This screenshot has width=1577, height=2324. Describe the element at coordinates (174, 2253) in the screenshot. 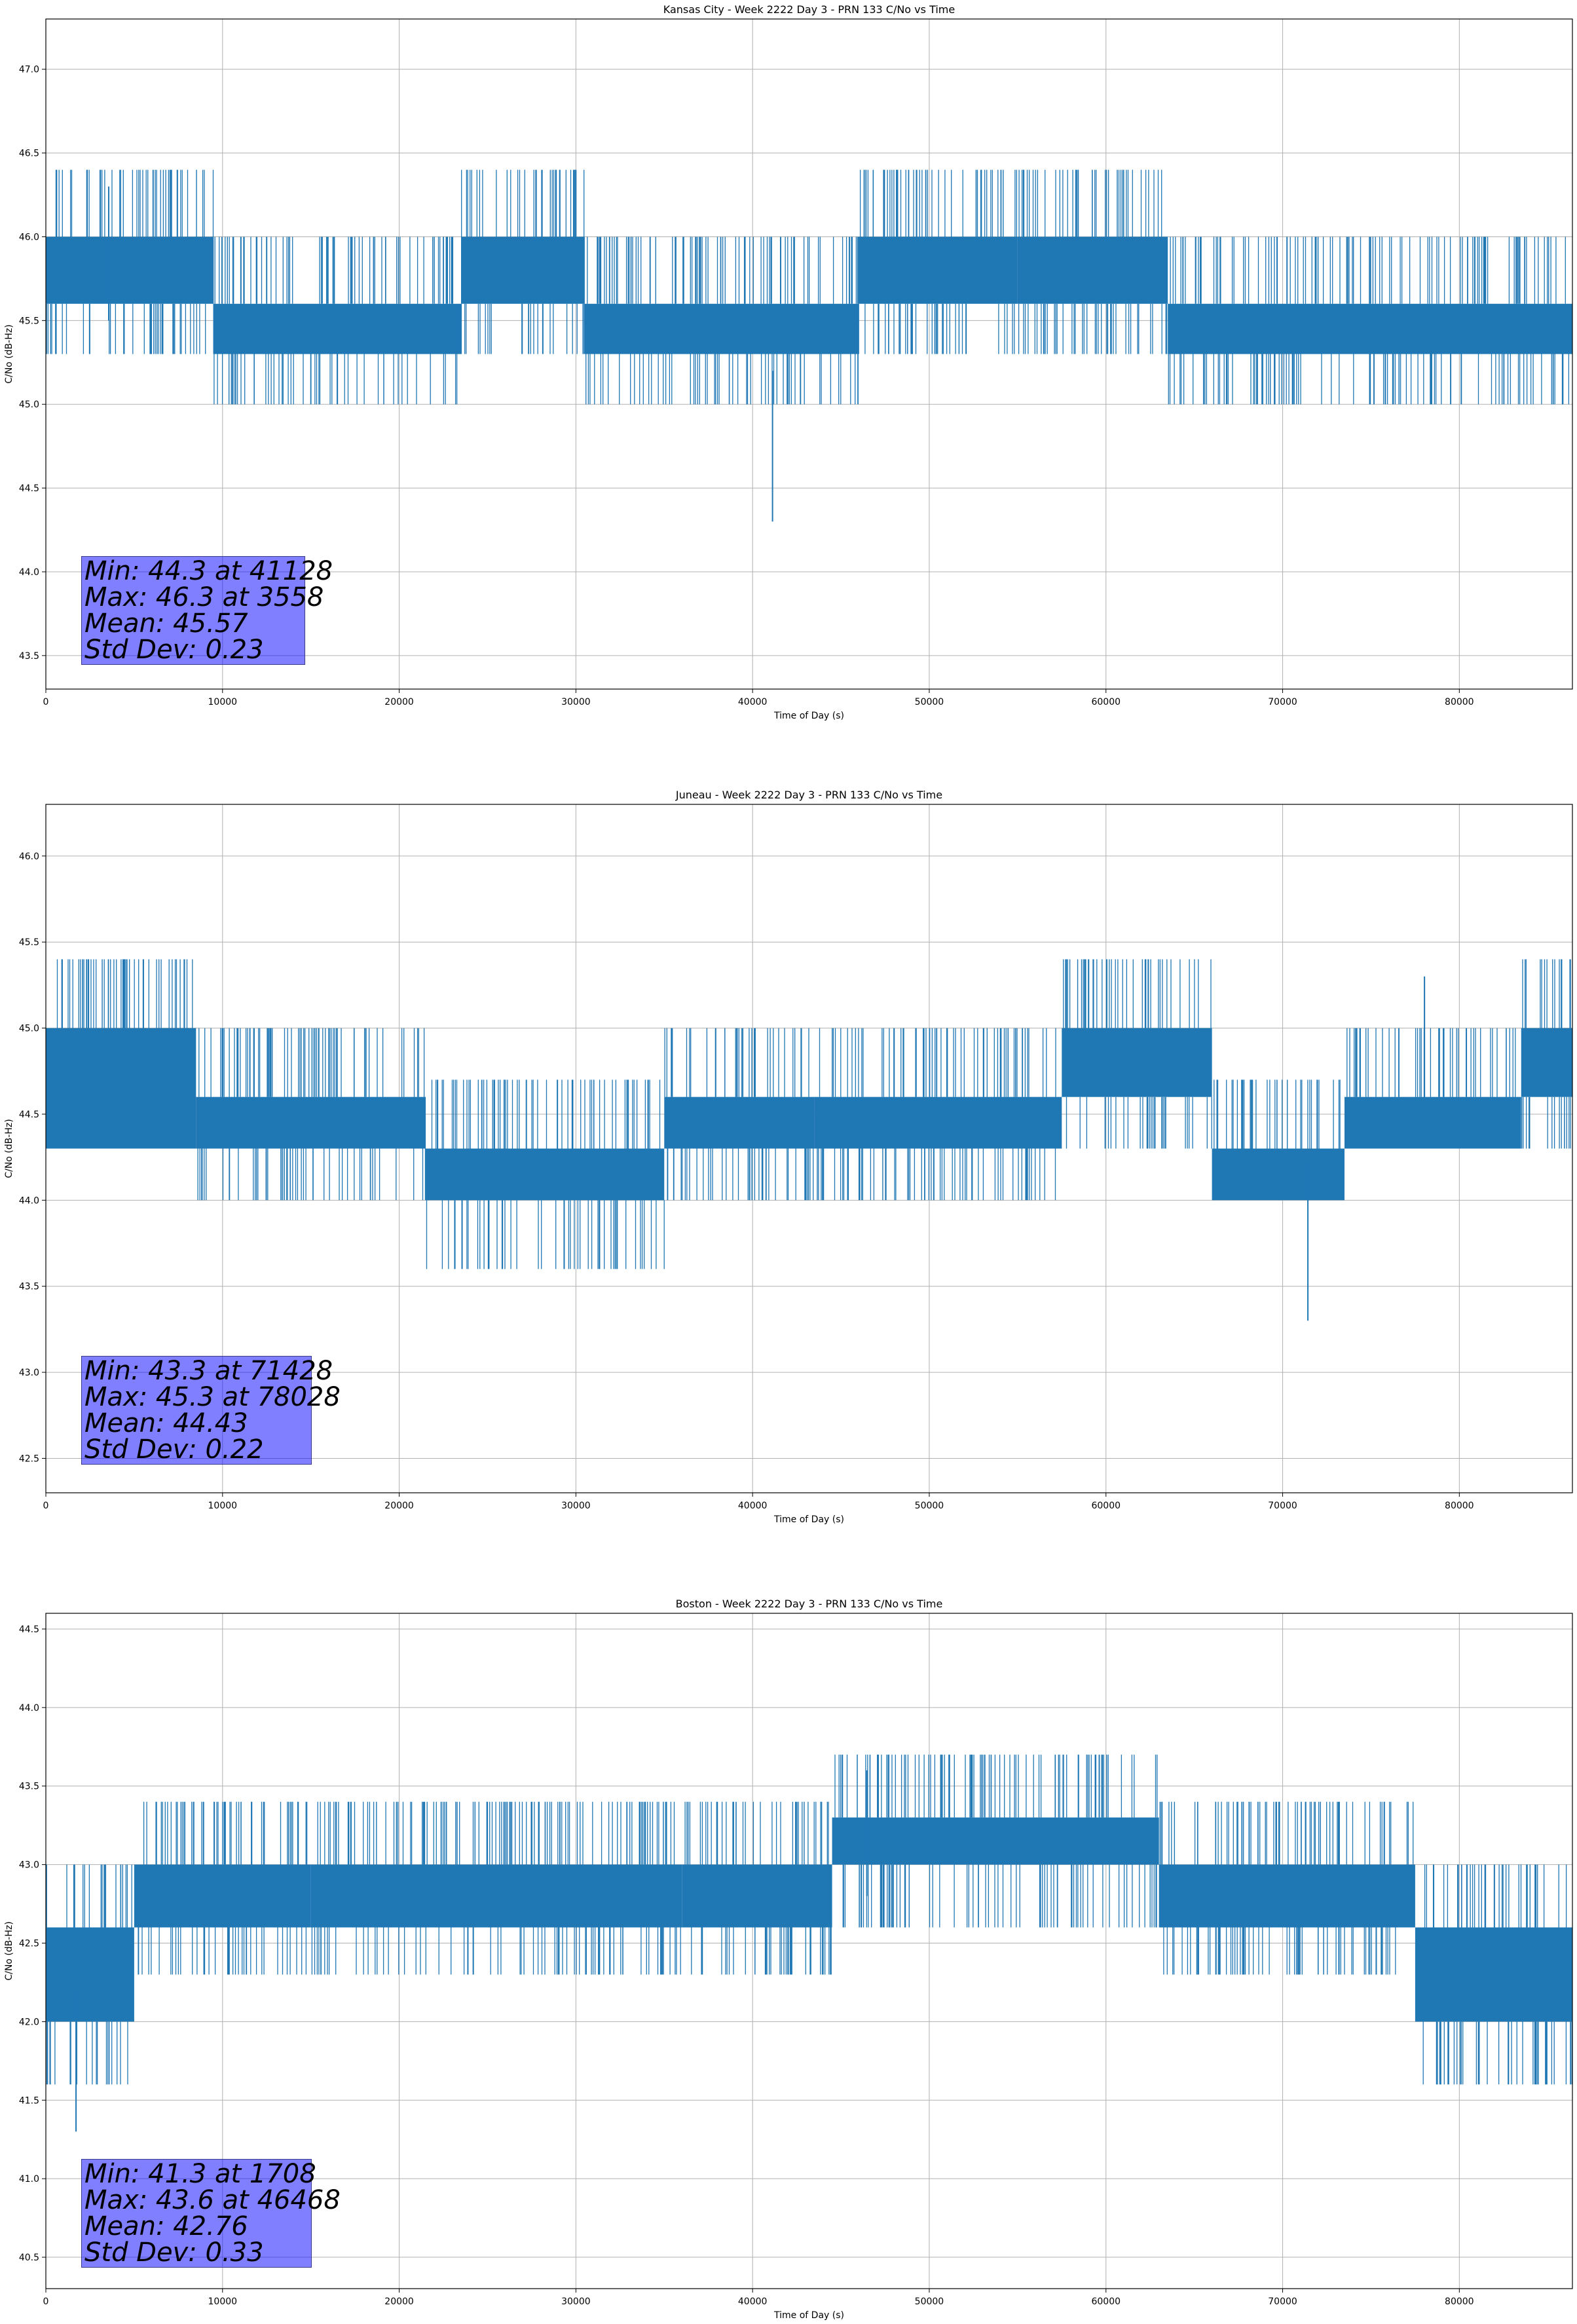

I see `stat-std: Std Dev: 0.33` at that location.